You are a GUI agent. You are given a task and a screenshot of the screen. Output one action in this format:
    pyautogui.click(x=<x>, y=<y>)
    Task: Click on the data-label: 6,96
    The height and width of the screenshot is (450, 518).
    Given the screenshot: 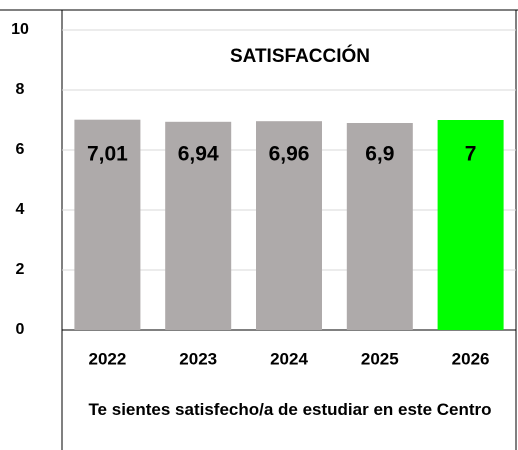 What is the action you would take?
    pyautogui.click(x=289, y=154)
    